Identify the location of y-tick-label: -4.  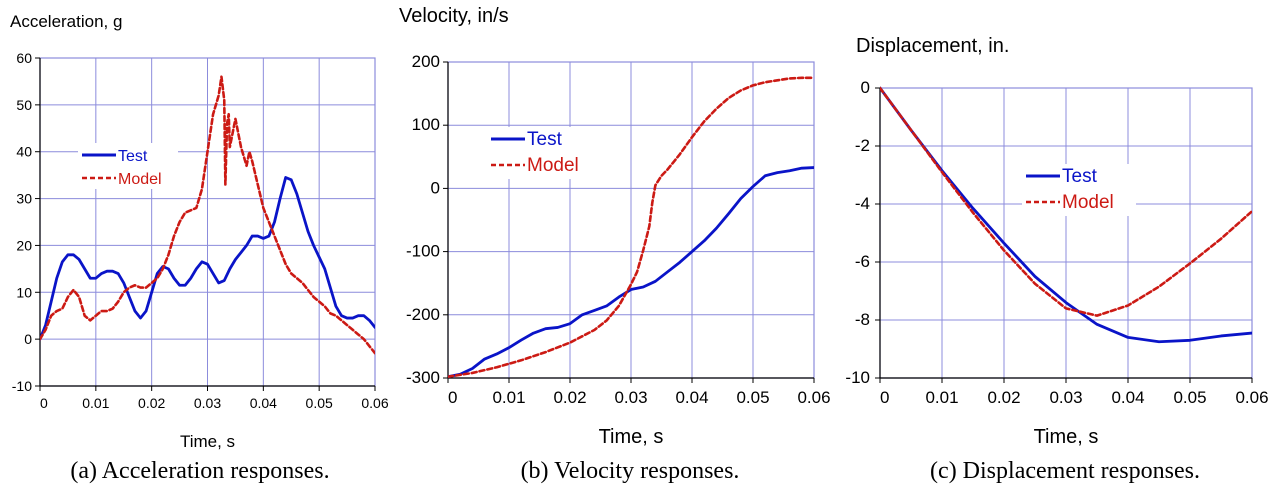
(862, 203).